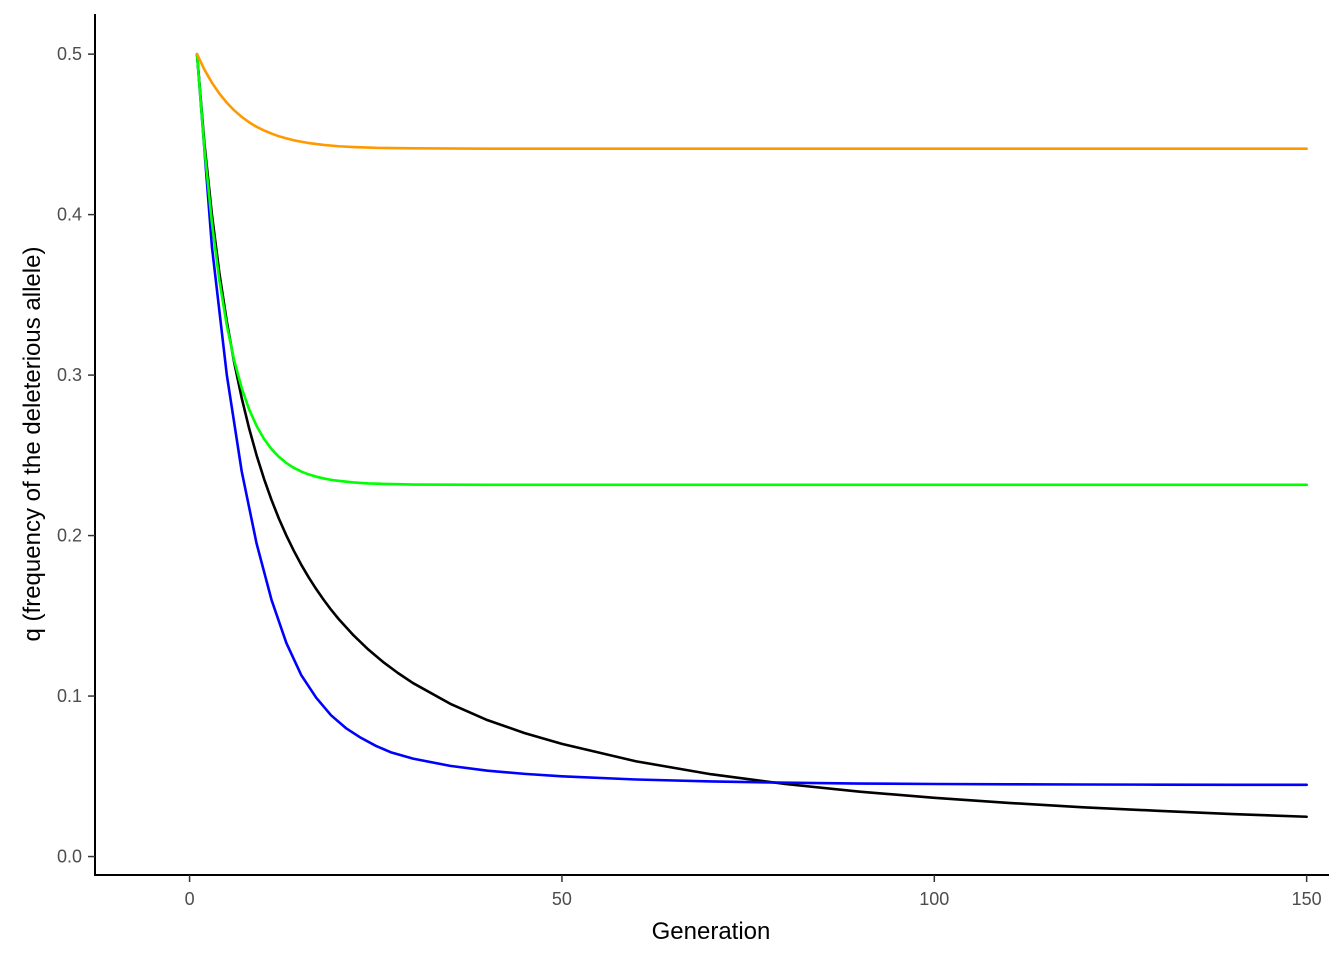  I want to click on y-tick-label: 0.3, so click(69, 375).